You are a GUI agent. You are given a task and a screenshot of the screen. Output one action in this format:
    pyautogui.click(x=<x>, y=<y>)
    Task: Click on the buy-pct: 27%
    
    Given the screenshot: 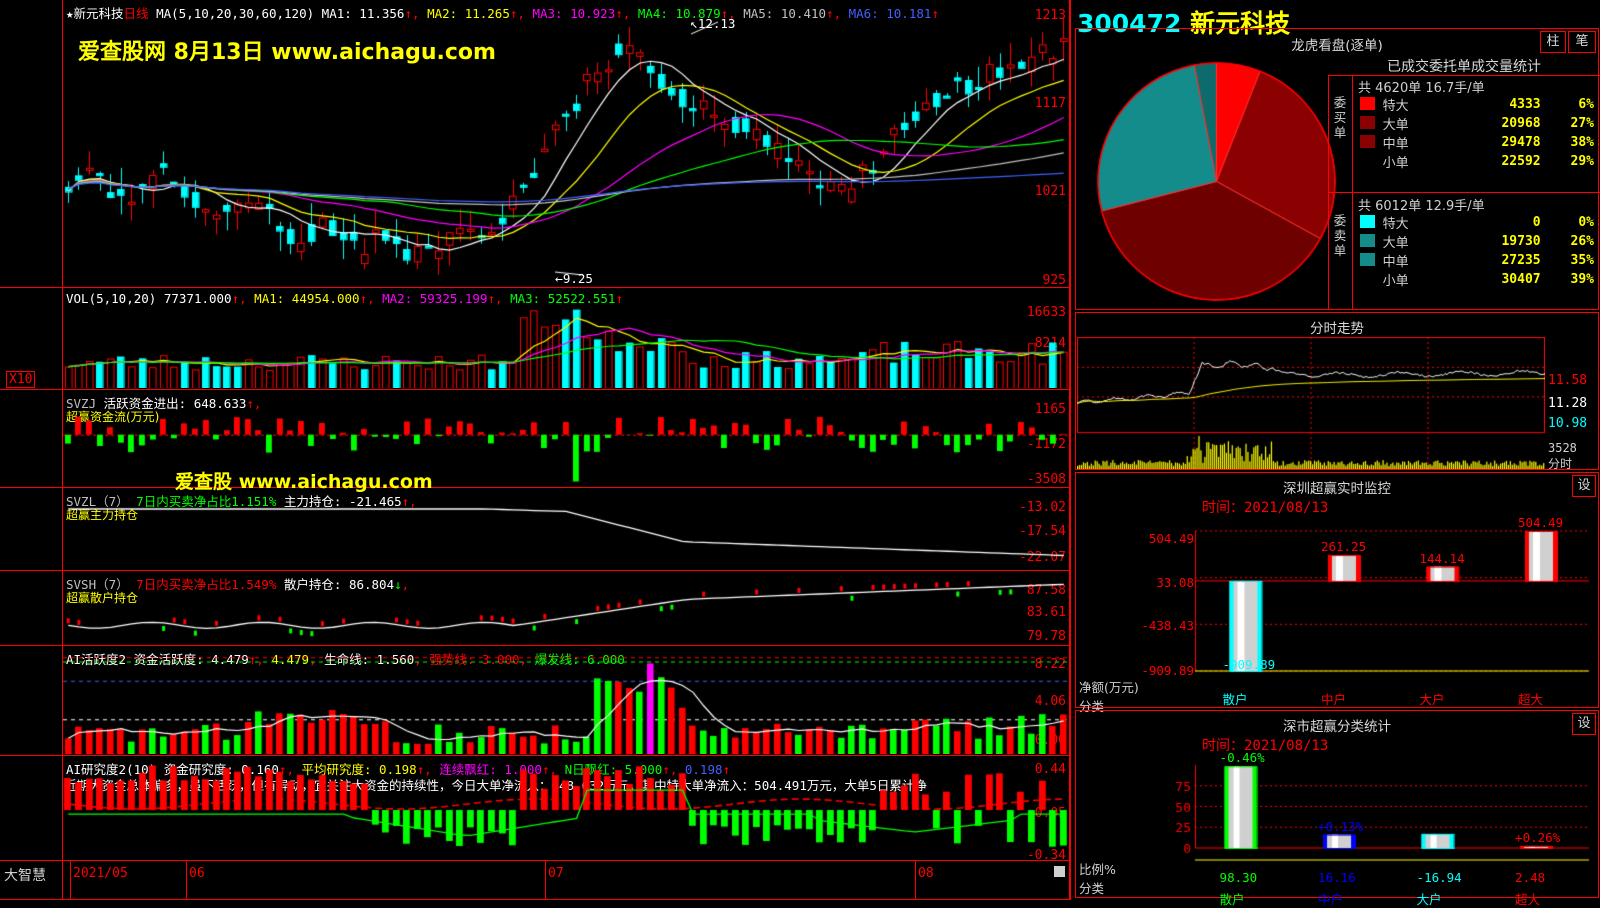 What is the action you would take?
    pyautogui.click(x=1582, y=123)
    